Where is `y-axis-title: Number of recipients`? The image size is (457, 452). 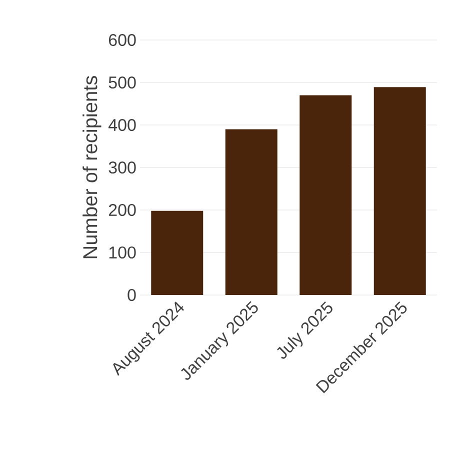
y-axis-title: Number of recipients is located at coordinates (92, 167).